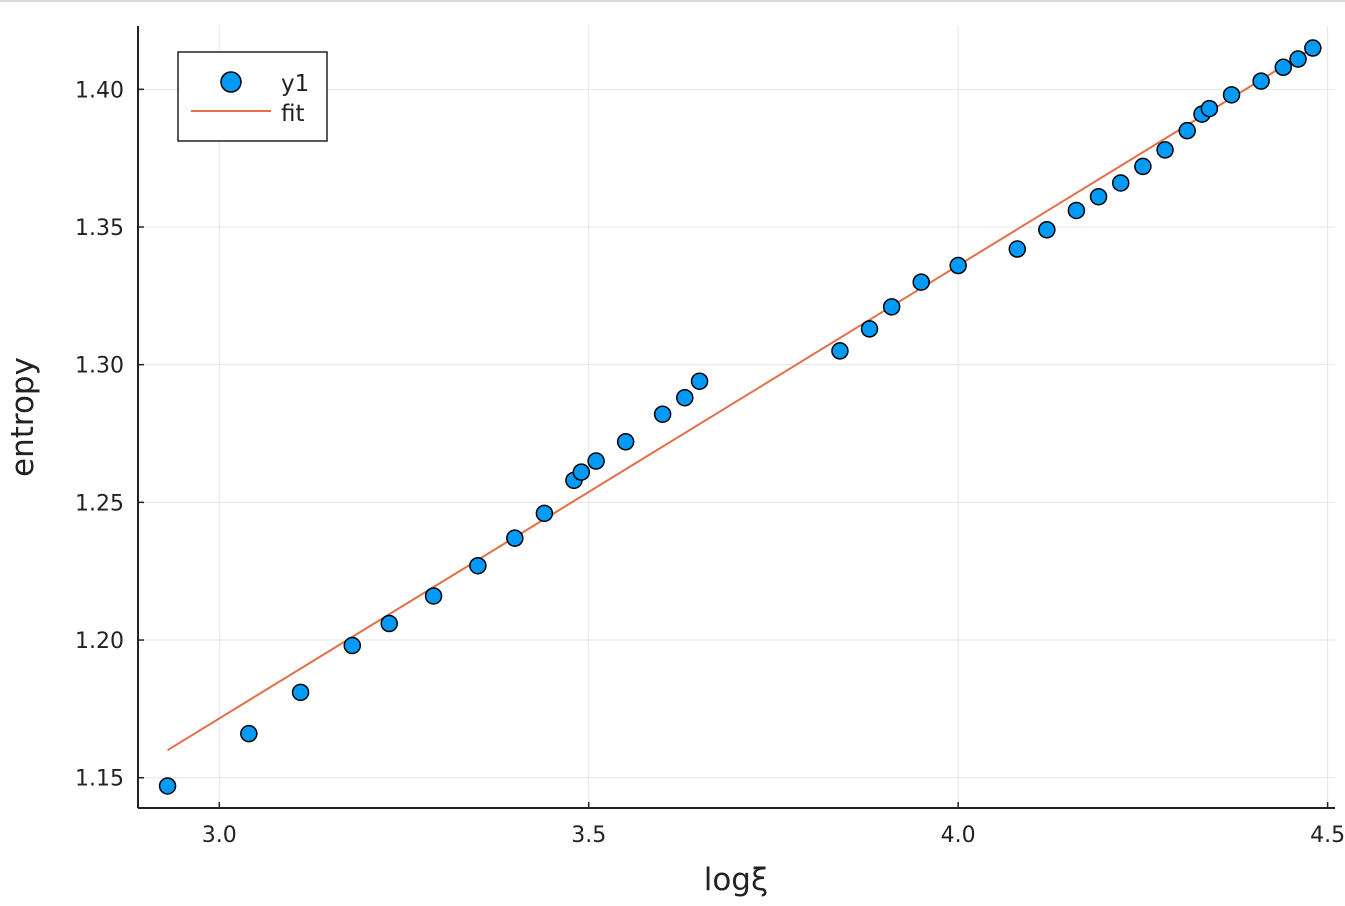  Describe the element at coordinates (295, 84) in the screenshot. I see `legend-label-y1: y1` at that location.